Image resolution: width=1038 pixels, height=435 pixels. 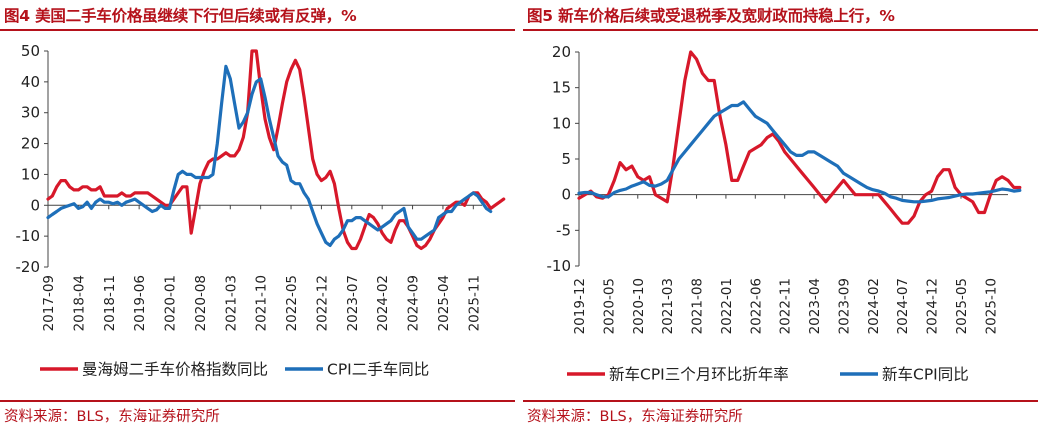 What do you see at coordinates (378, 370) in the screenshot?
I see `legend-label: CPI二手车同比` at bounding box center [378, 370].